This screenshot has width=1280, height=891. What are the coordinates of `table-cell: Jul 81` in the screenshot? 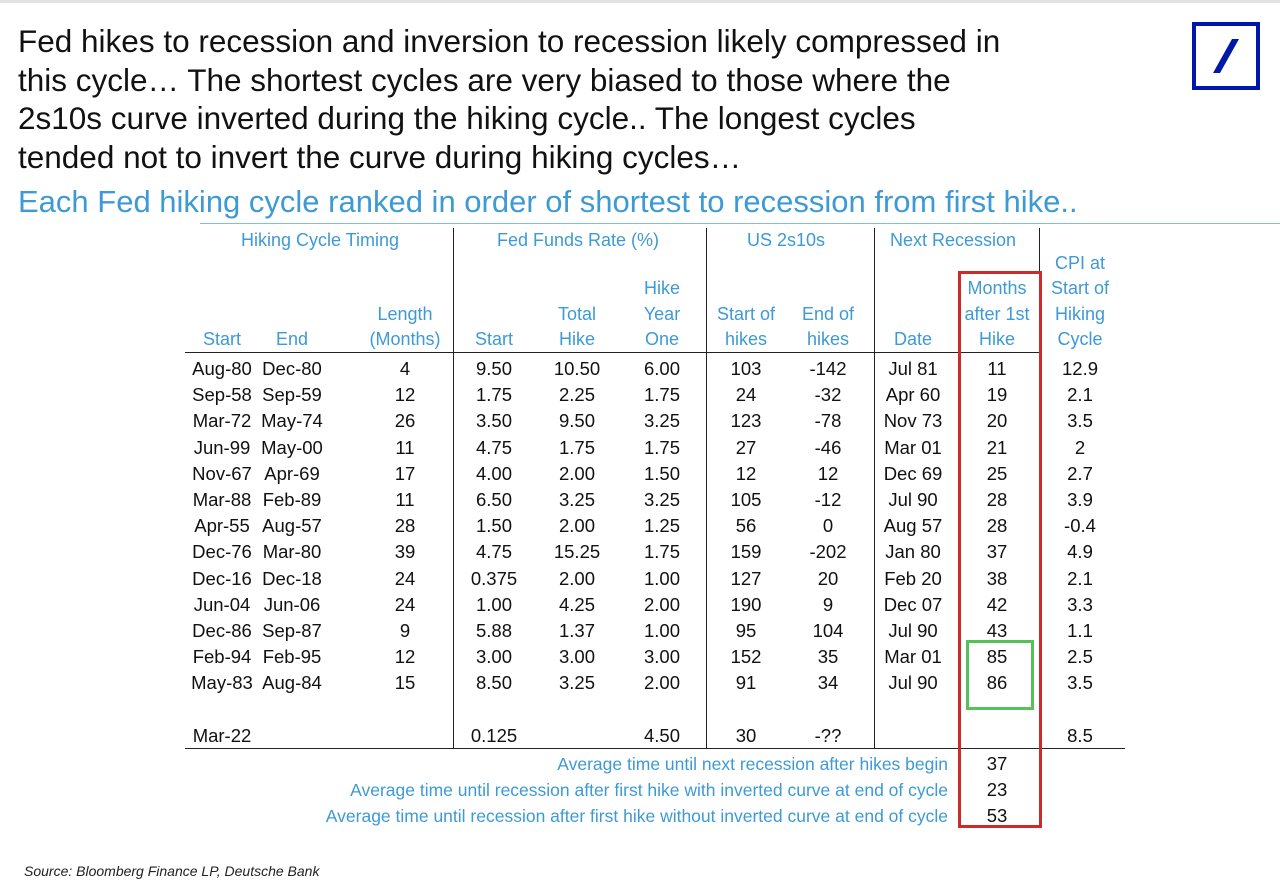 It's located at (913, 368).